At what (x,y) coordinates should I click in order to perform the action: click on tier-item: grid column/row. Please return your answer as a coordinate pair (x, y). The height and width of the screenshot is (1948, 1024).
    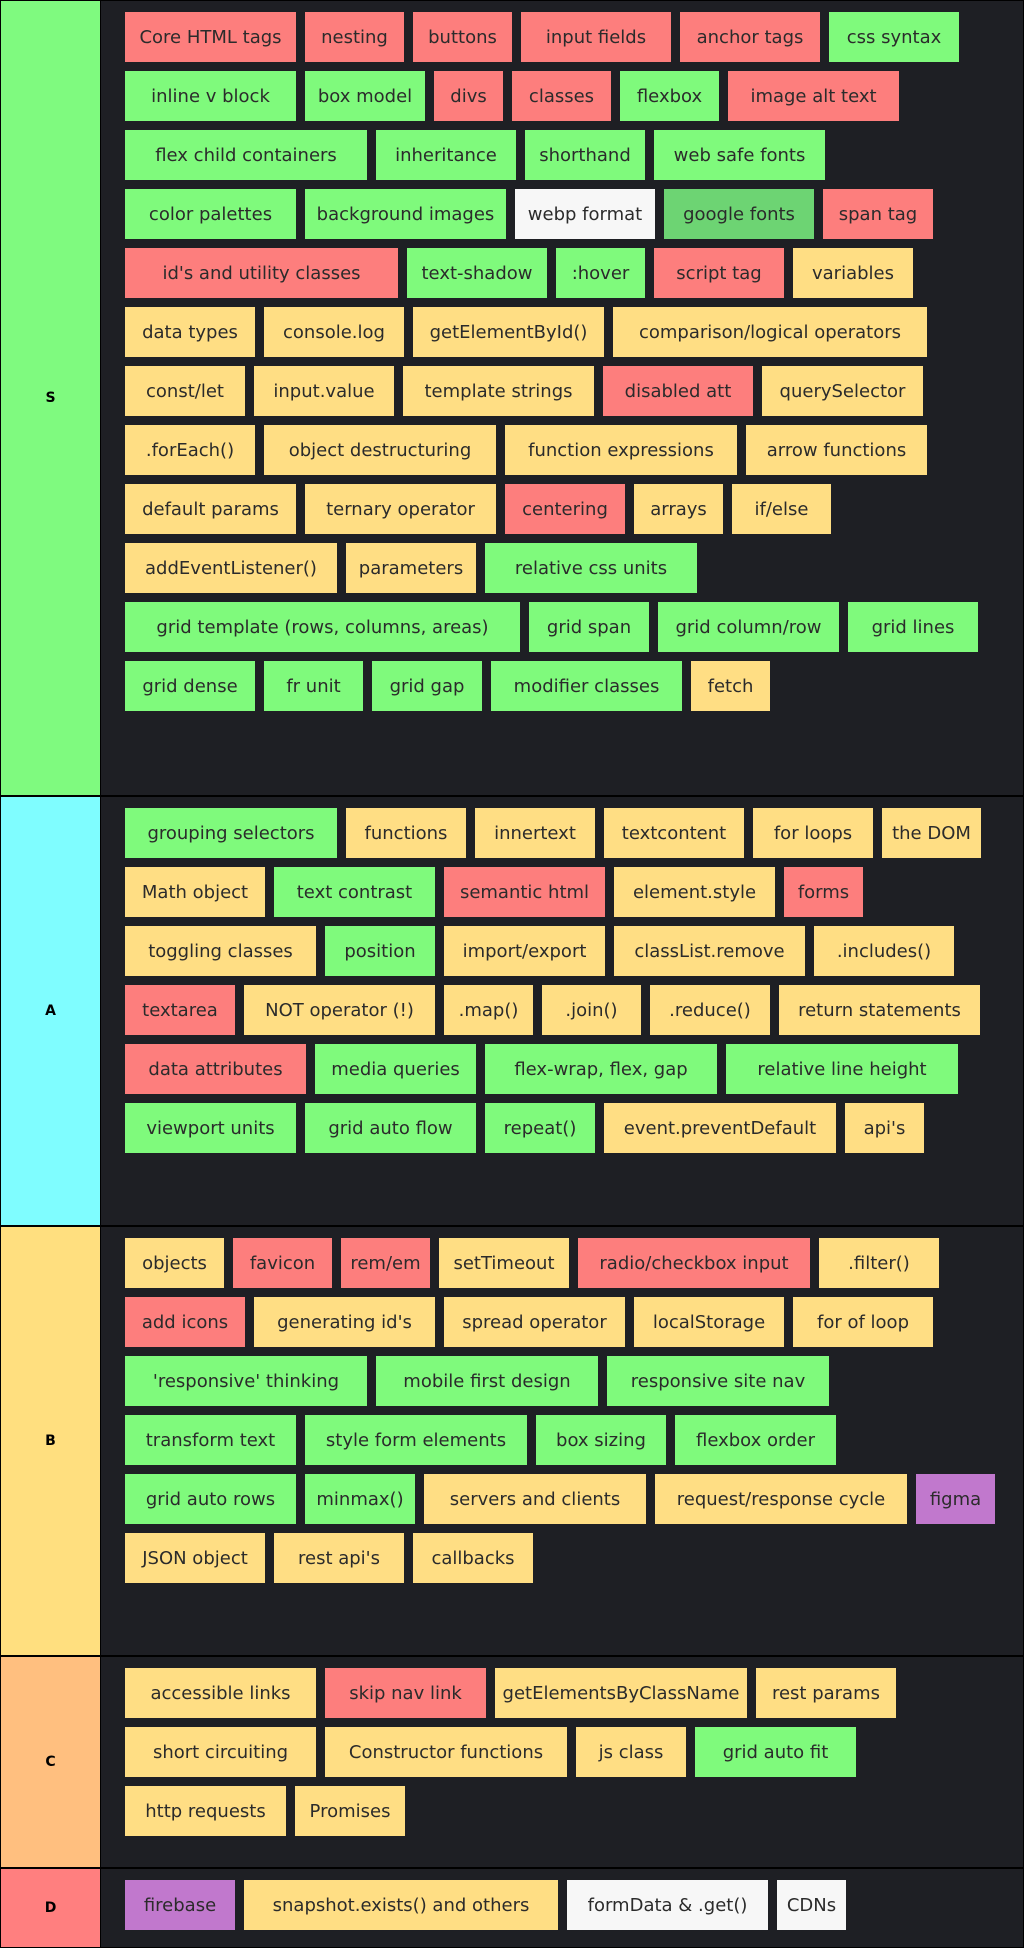
    Looking at the image, I should click on (748, 627).